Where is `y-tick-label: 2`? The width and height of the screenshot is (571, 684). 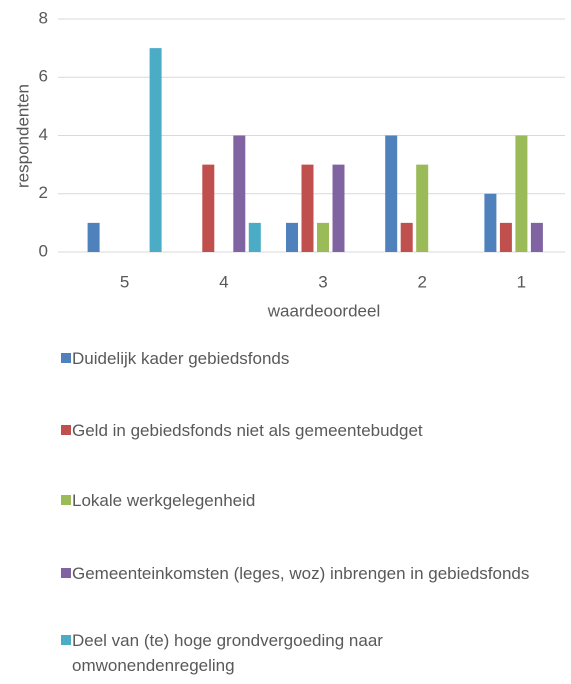
y-tick-label: 2 is located at coordinates (43, 192).